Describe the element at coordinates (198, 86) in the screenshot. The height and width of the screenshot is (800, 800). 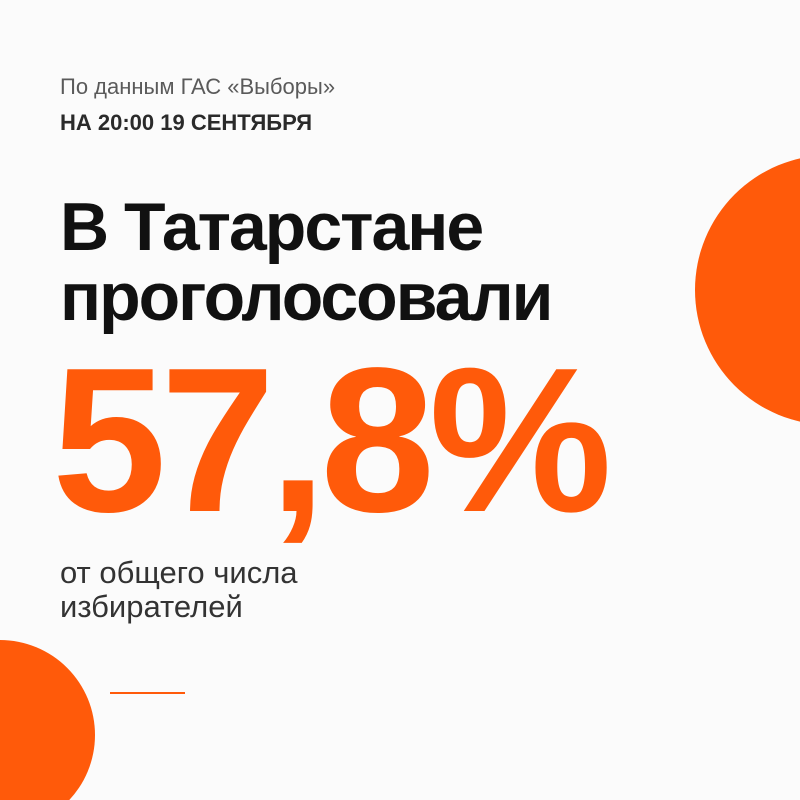
I see `source: По данным ГАС «Выборы»` at that location.